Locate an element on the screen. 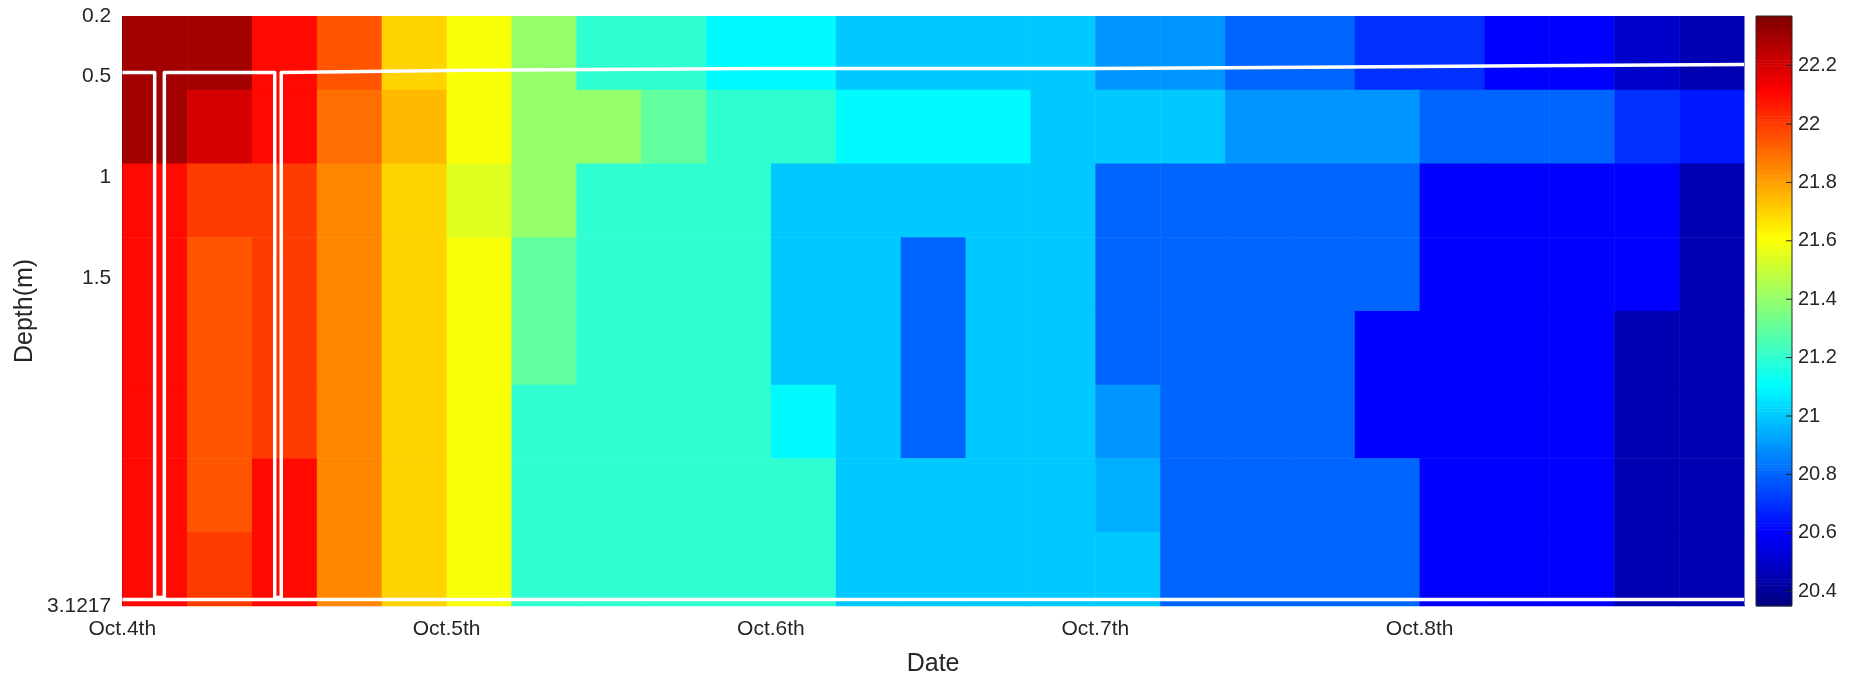 Image resolution: width=1864 pixels, height=687 pixels. color-bar-label: 22 is located at coordinates (1809, 122).